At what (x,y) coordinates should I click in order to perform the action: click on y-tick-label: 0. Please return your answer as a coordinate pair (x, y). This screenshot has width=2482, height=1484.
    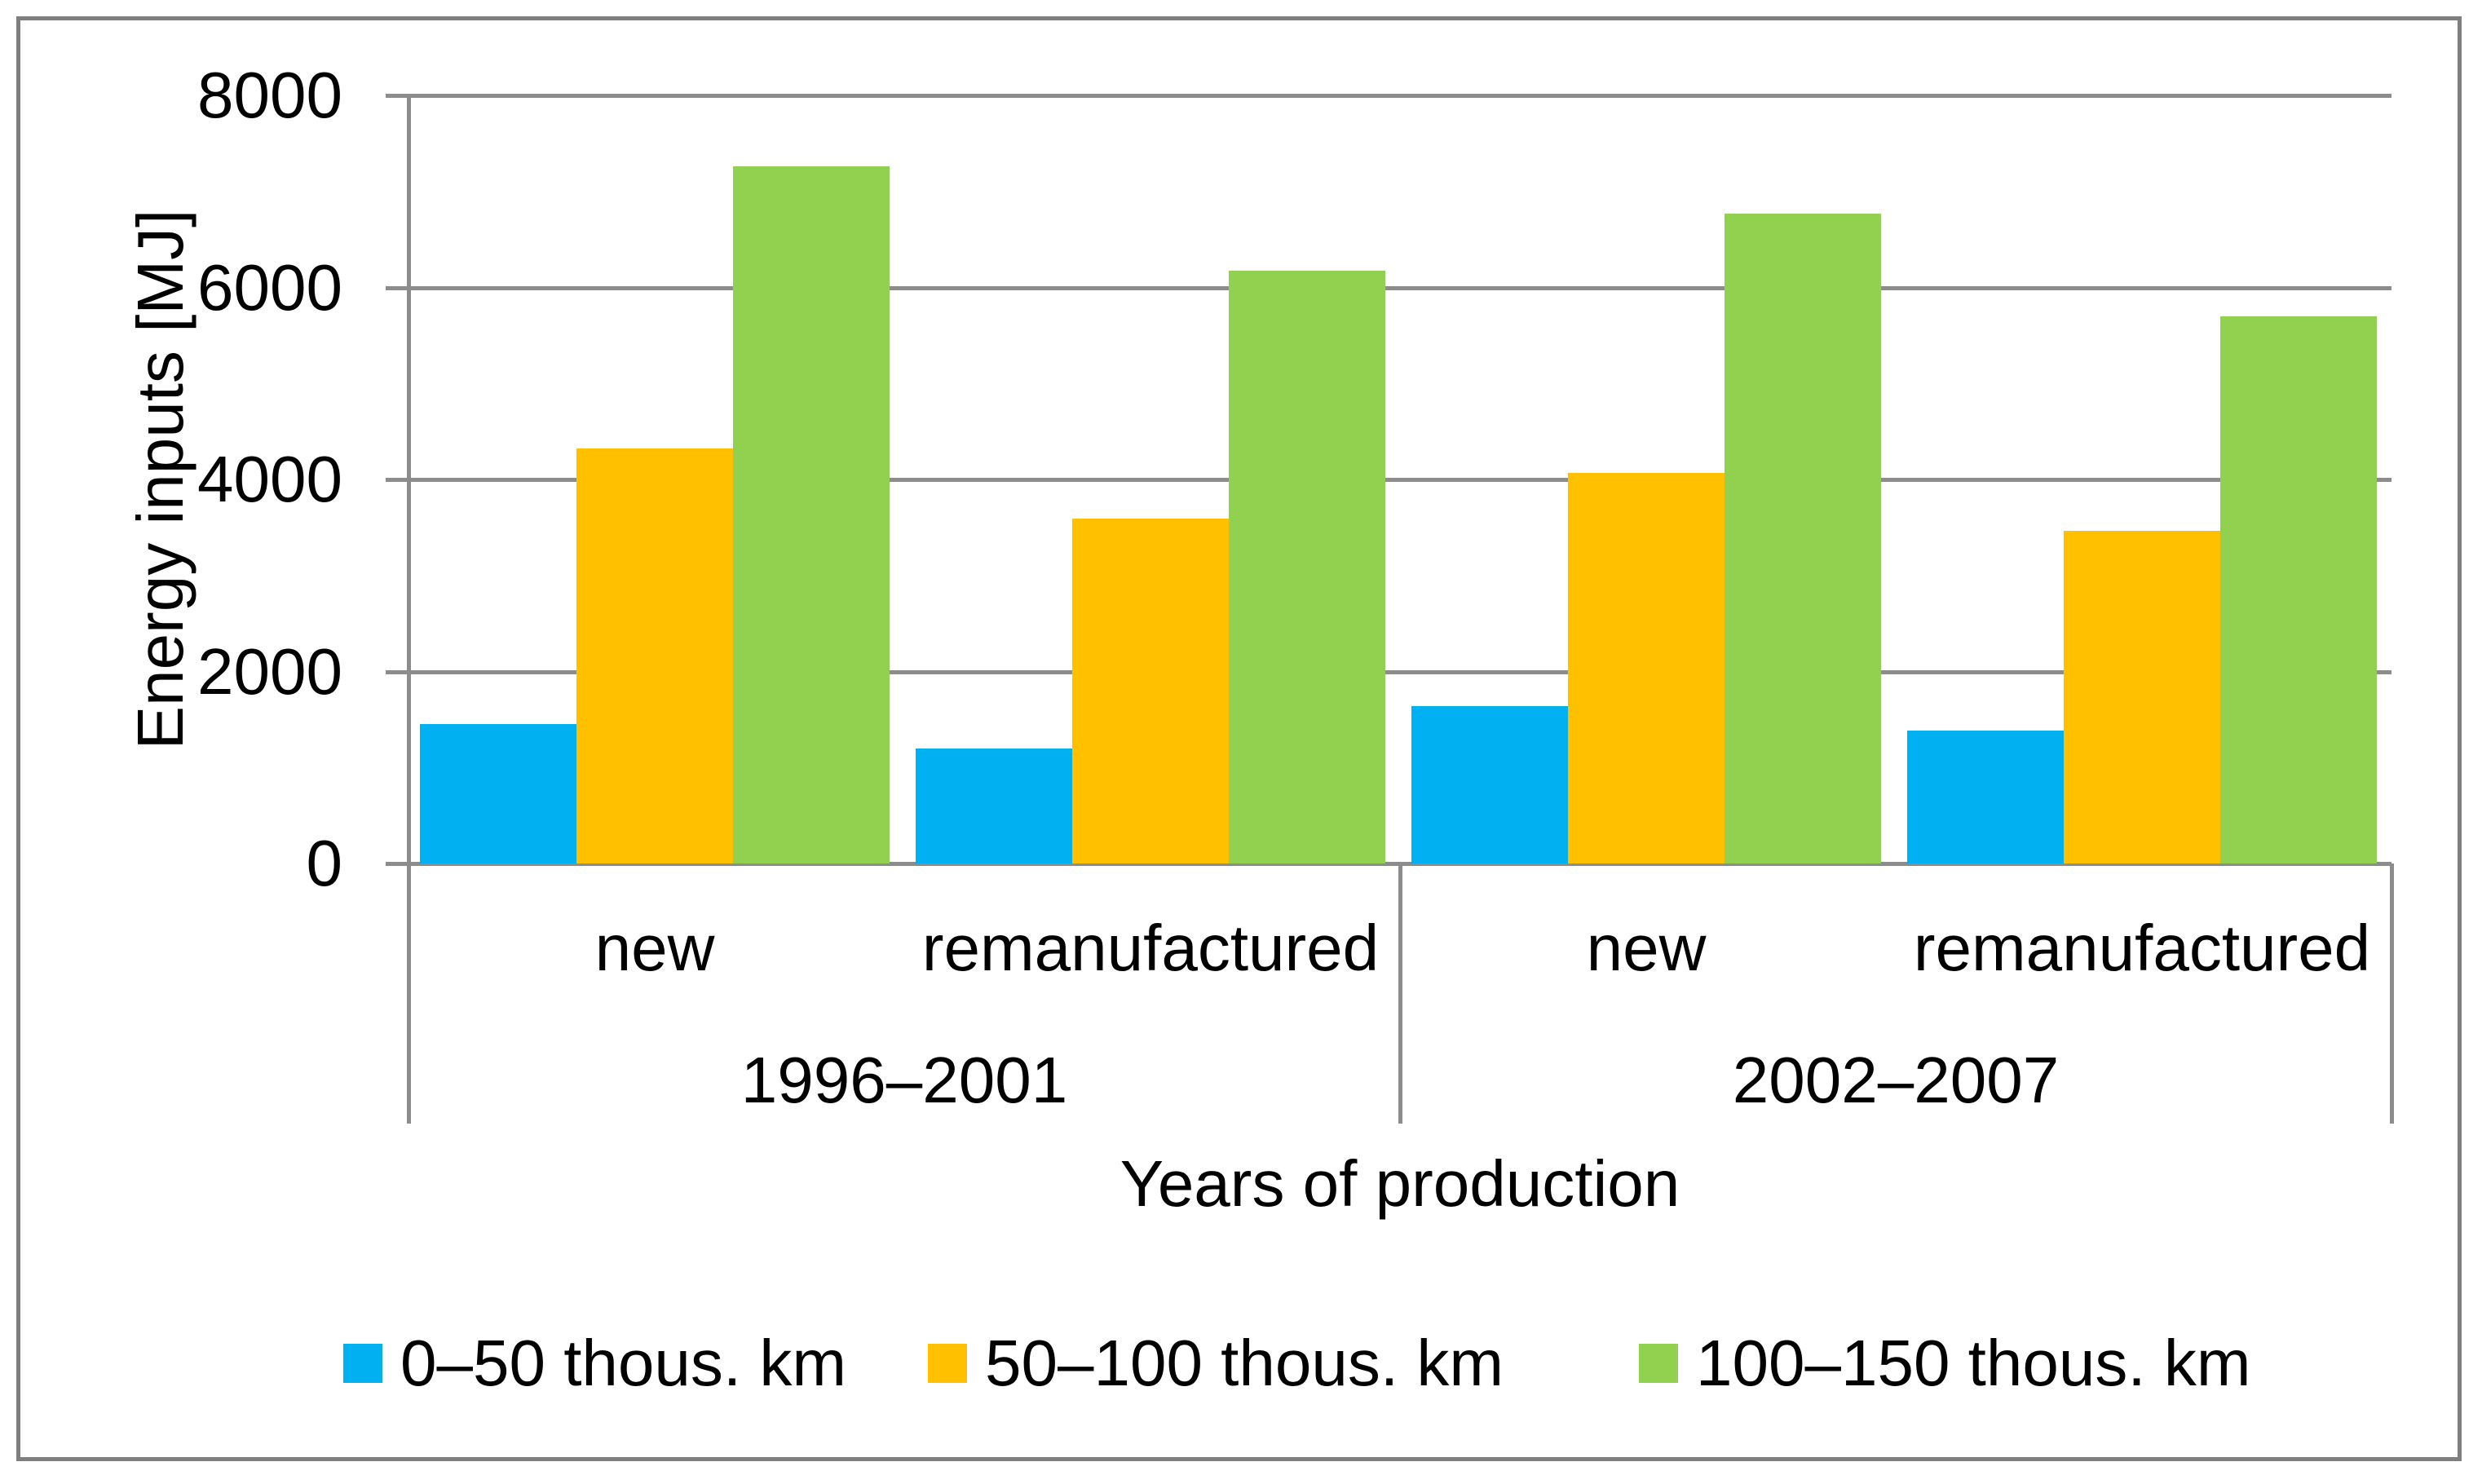
    Looking at the image, I should click on (324, 863).